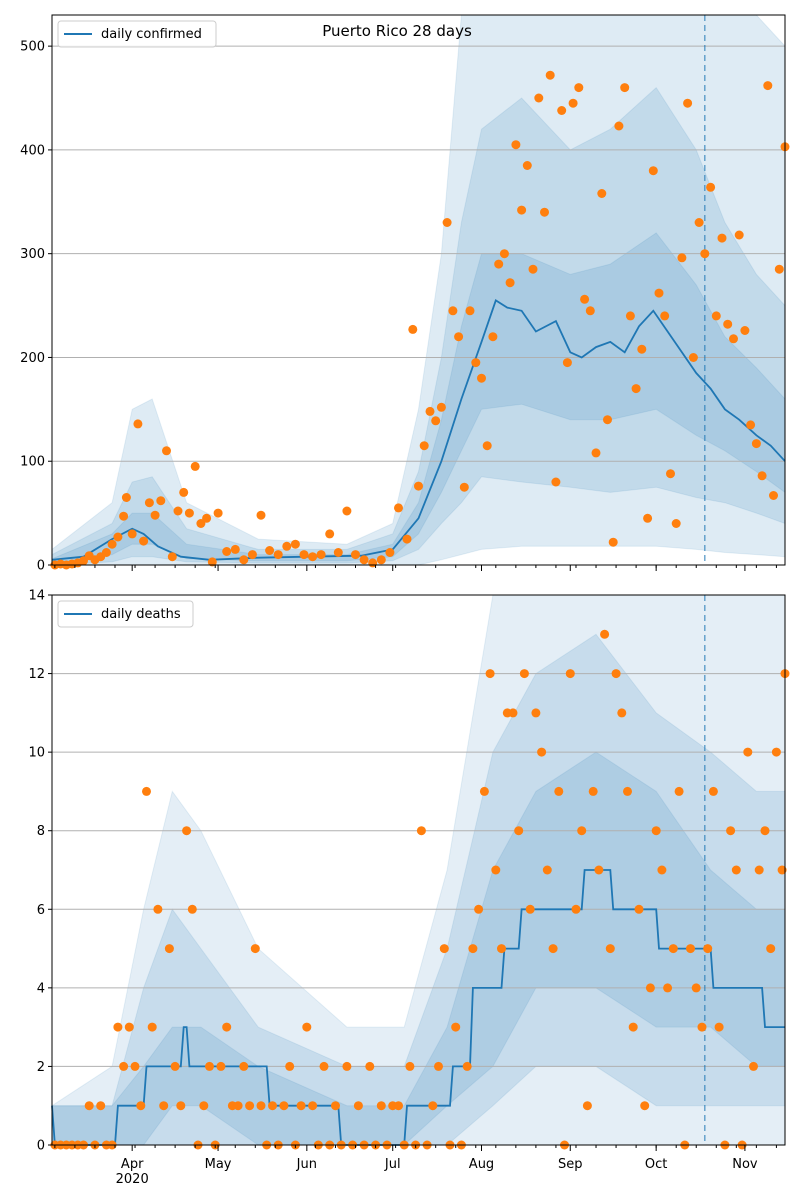 Image resolution: width=800 pixels, height=1204 pixels. What do you see at coordinates (32, 462) in the screenshot?
I see `confirmed-y-tick-label: 100` at bounding box center [32, 462].